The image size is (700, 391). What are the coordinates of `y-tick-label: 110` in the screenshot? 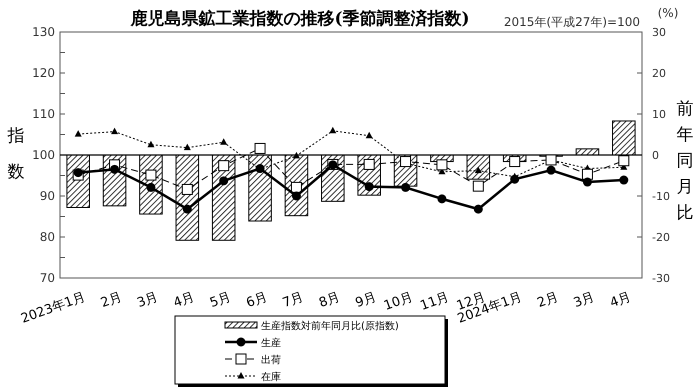 It's located at (43, 114).